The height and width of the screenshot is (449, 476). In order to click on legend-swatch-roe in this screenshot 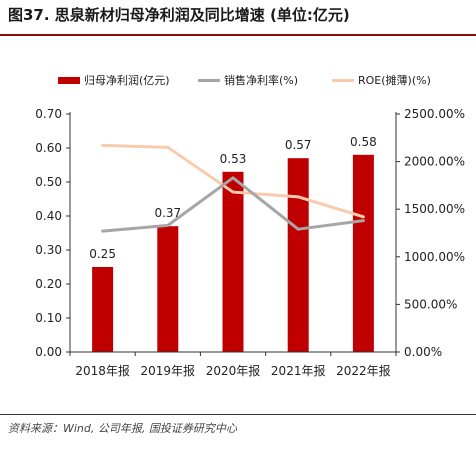, I will do `click(343, 80)`.